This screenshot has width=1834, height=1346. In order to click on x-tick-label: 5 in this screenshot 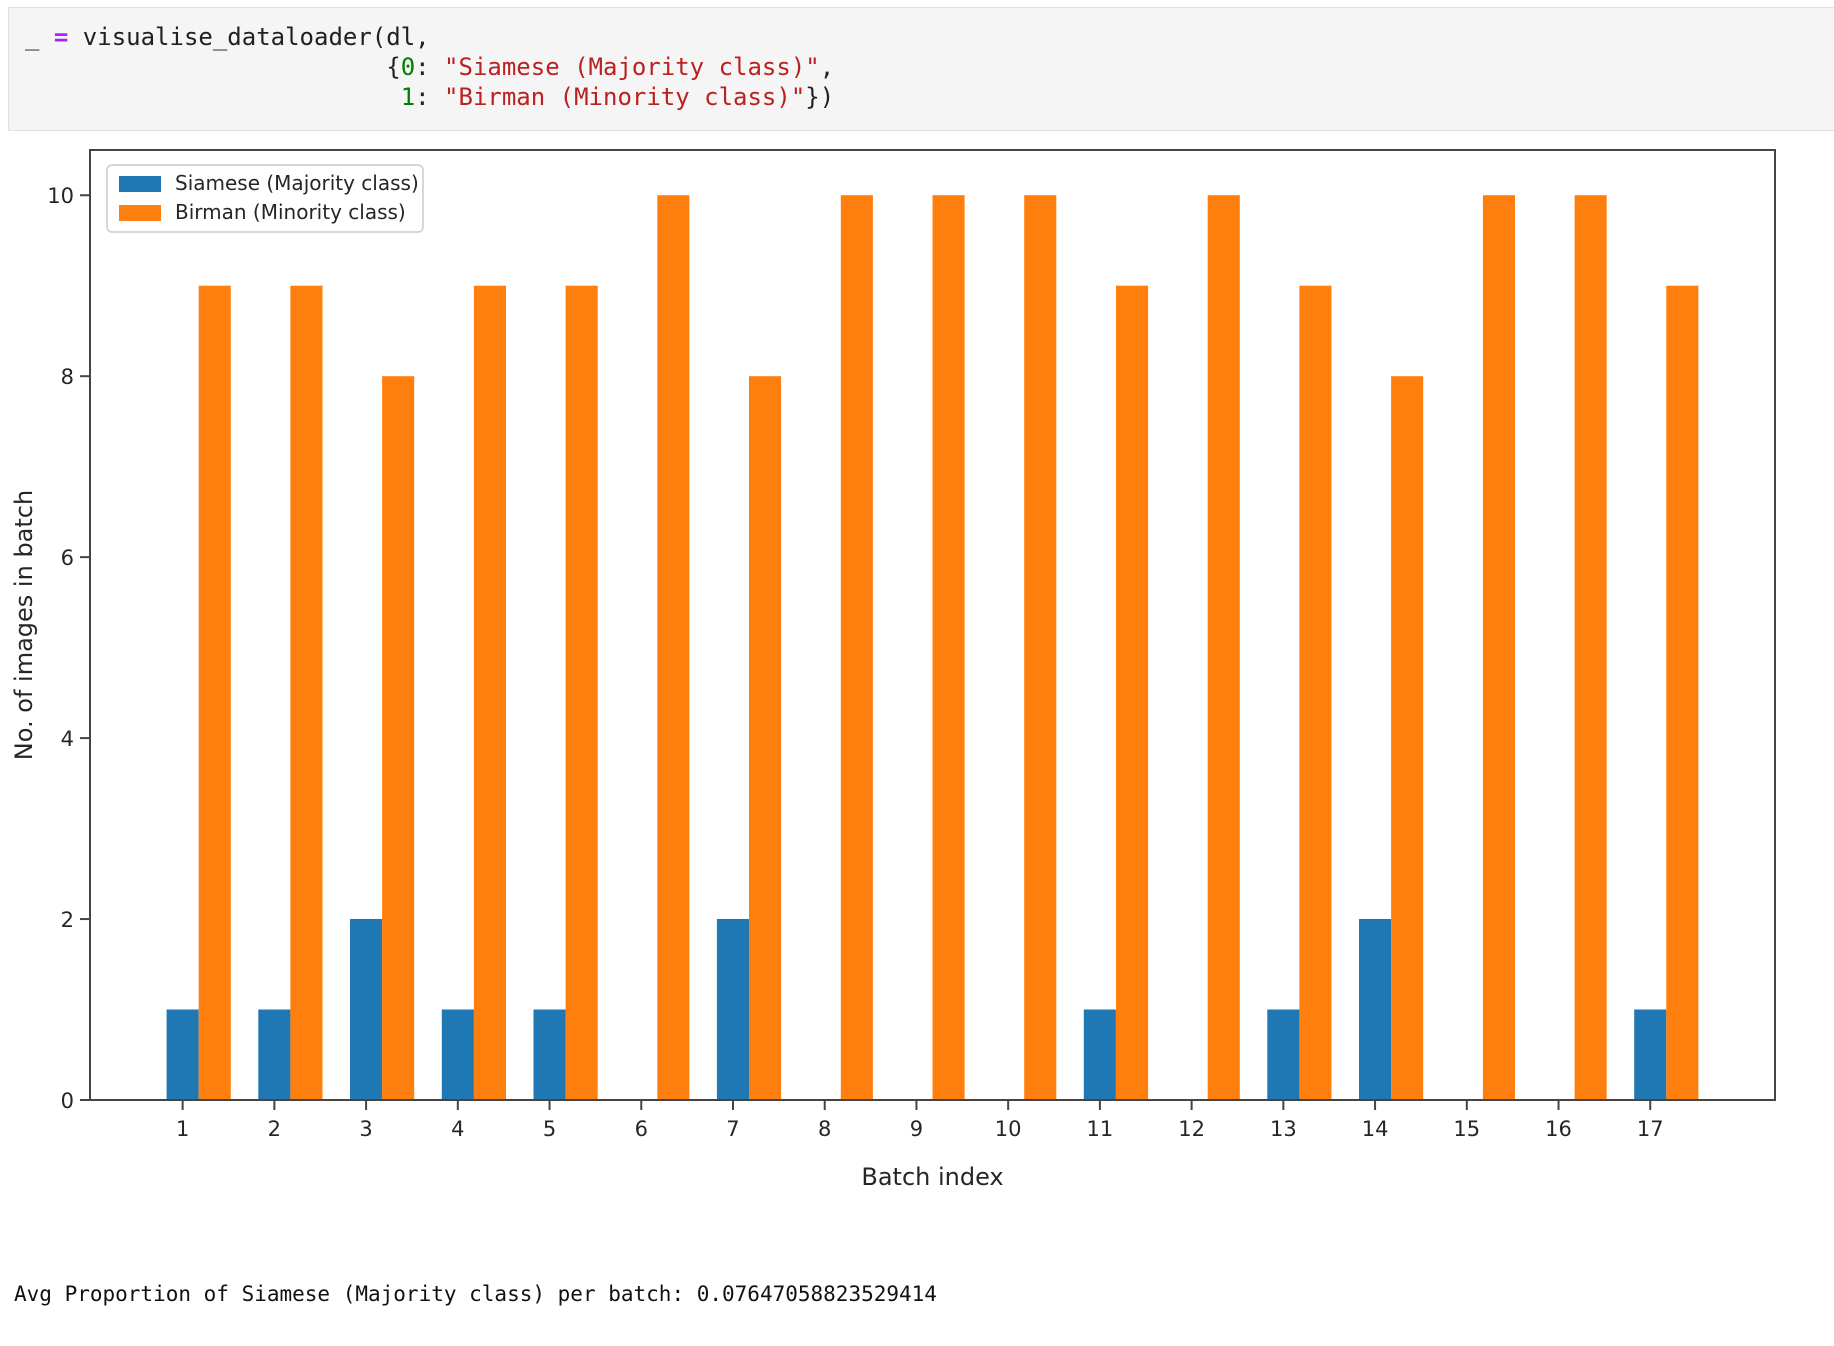, I will do `click(549, 1129)`.